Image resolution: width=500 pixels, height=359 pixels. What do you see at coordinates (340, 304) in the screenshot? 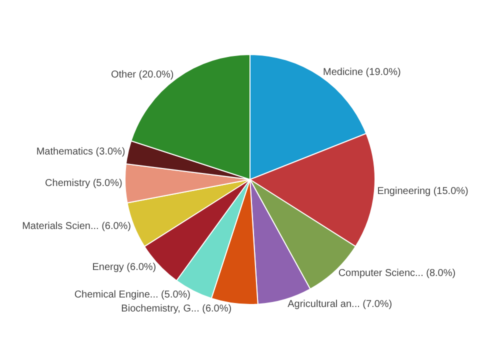
I see `slice-label: Agricultural an... (7.0%)` at bounding box center [340, 304].